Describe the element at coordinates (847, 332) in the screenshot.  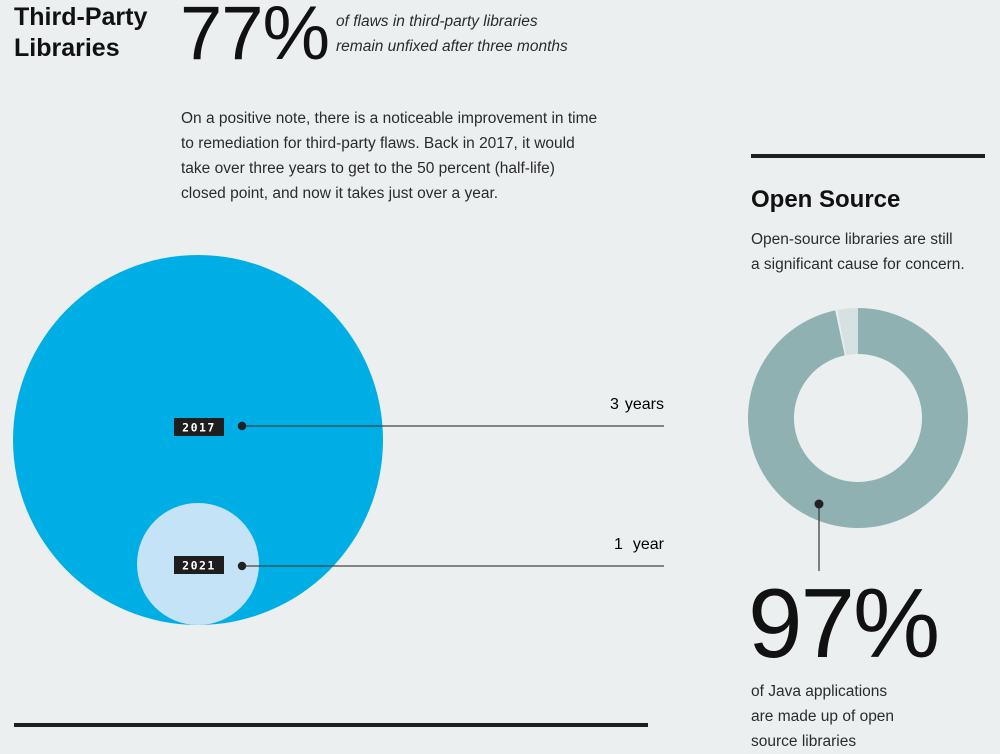
I see `donut-rest-segment` at that location.